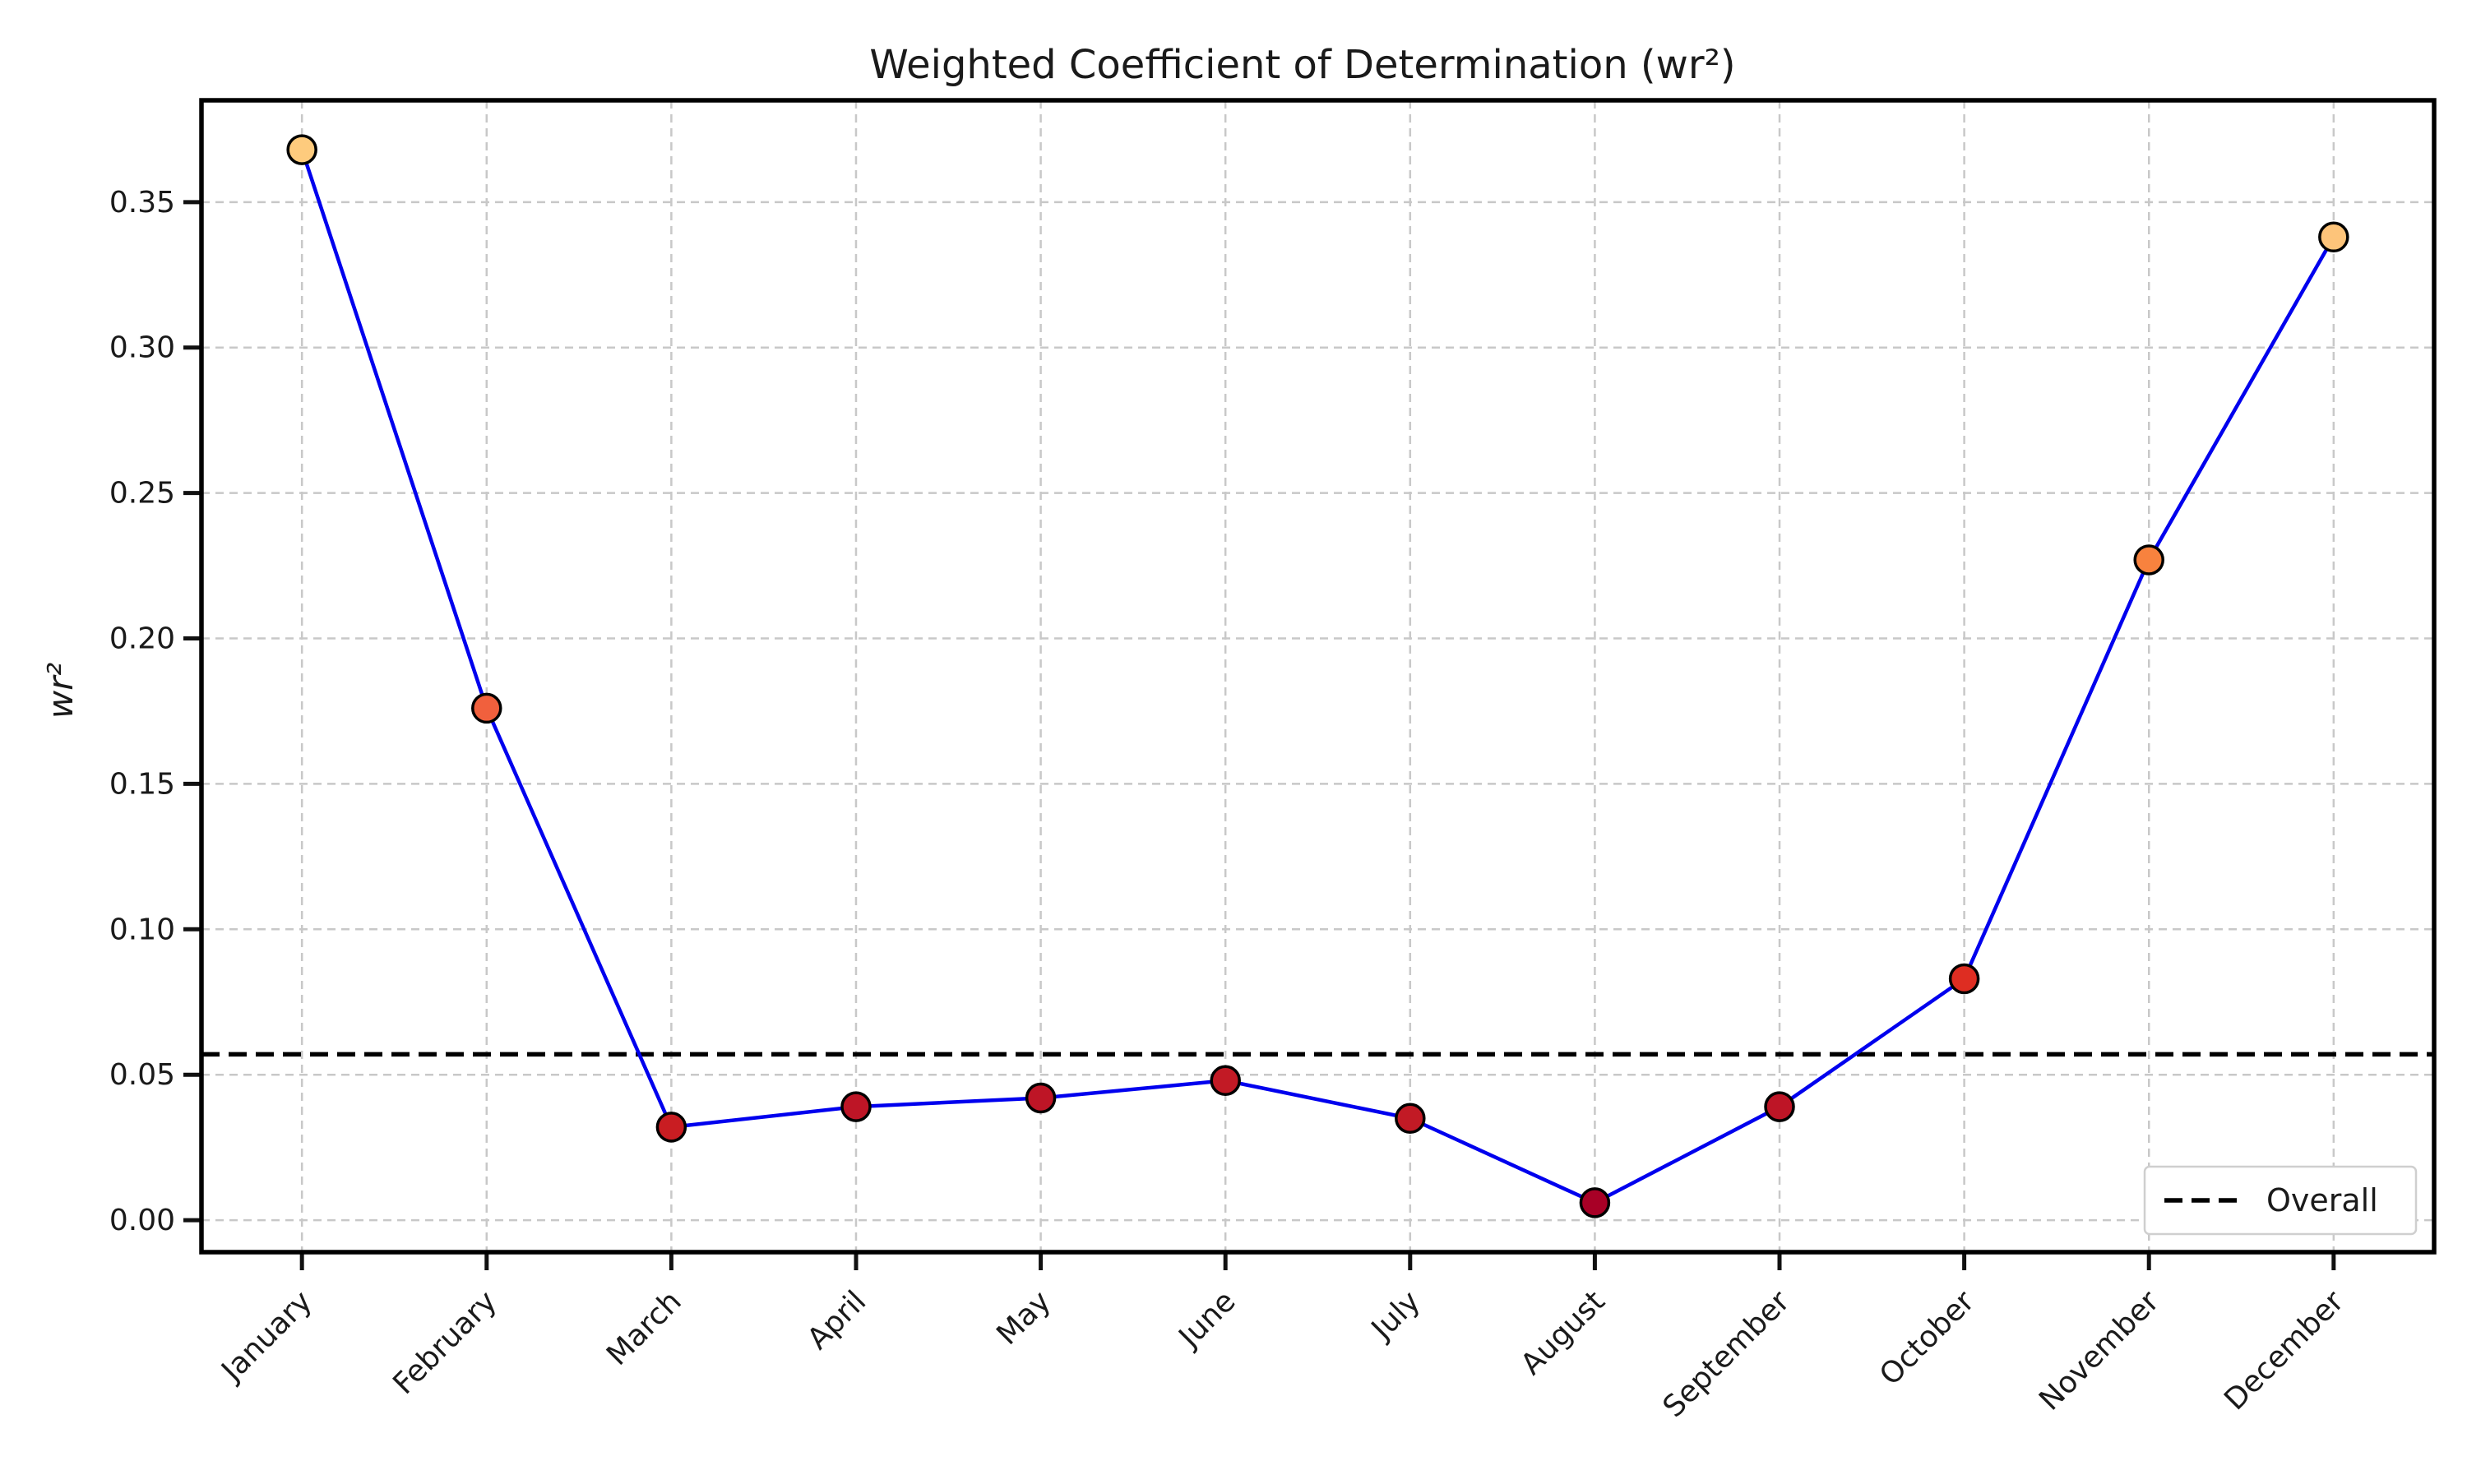  What do you see at coordinates (1563, 1333) in the screenshot?
I see `x-tick-label: August` at bounding box center [1563, 1333].